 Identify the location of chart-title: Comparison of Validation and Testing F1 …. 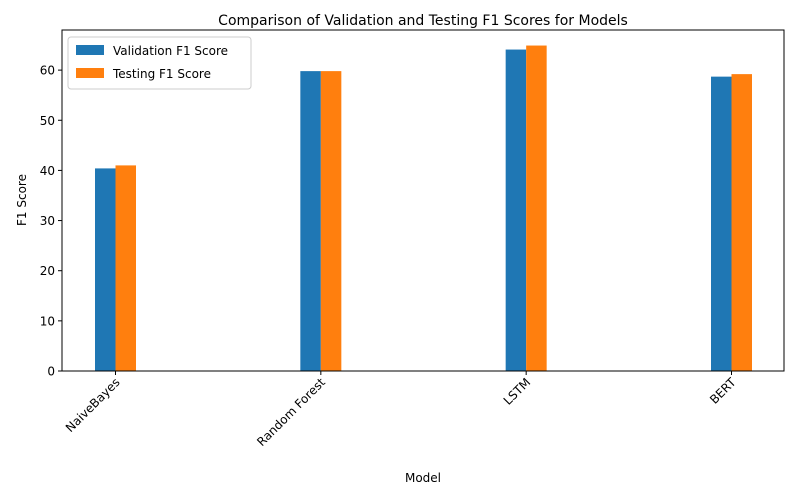
(423, 21).